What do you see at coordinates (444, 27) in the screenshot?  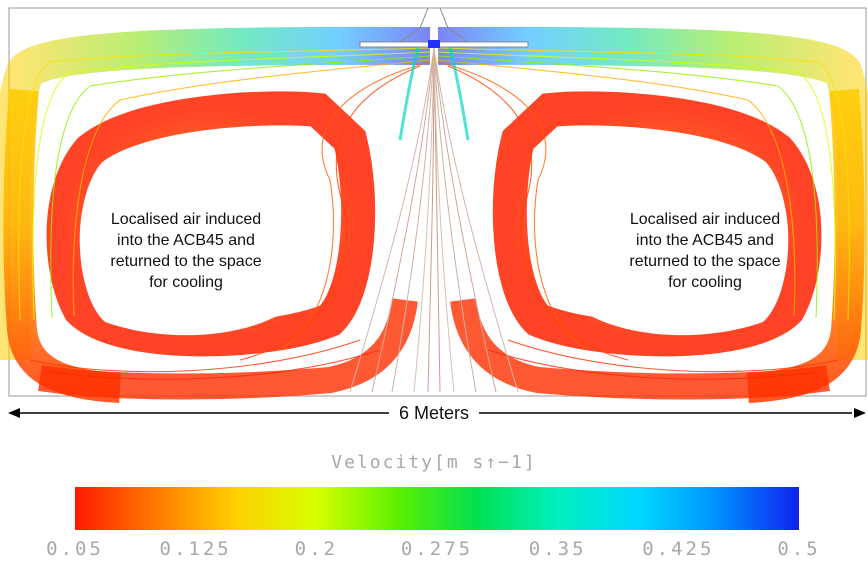 I see `acb45-diffuser` at bounding box center [444, 27].